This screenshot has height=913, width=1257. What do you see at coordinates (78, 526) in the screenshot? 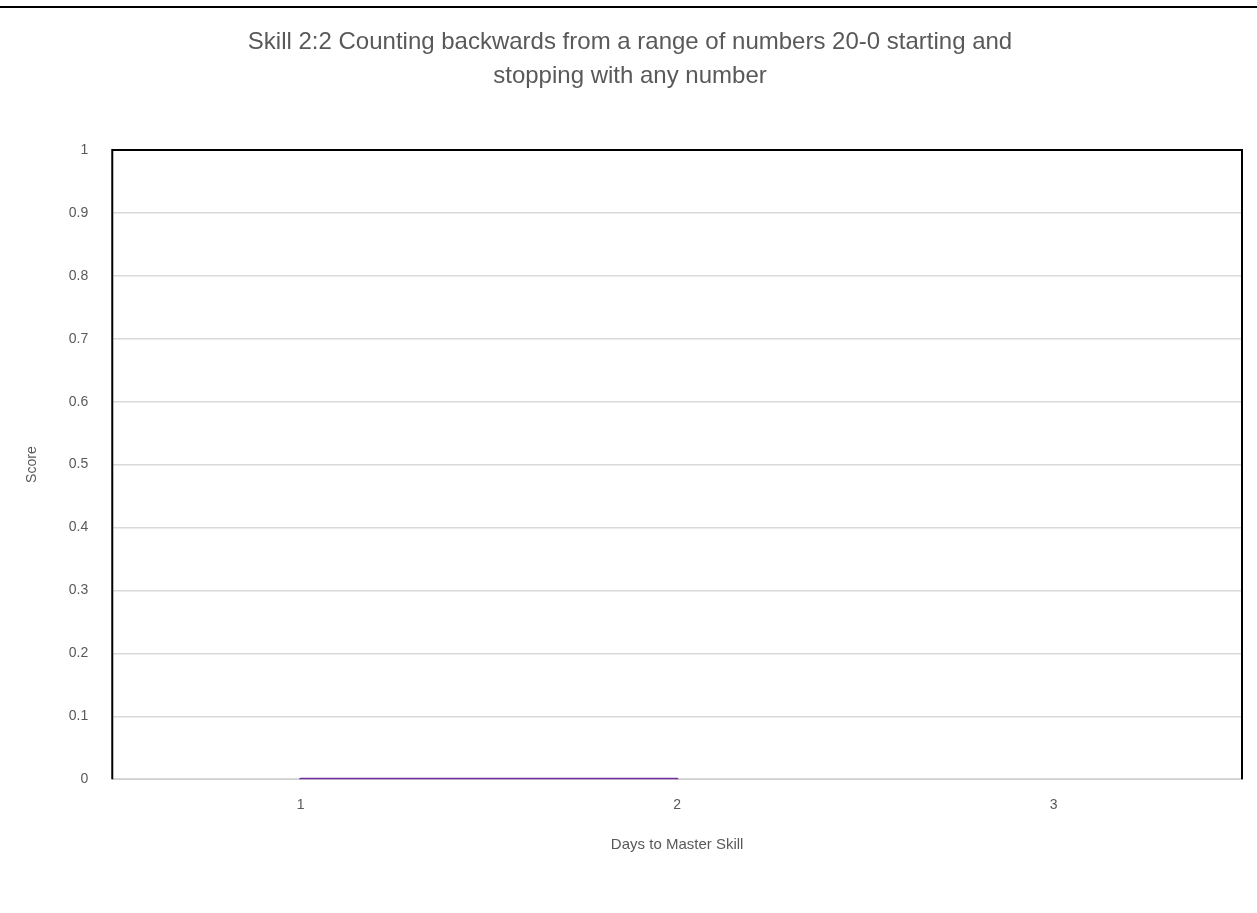
I see `y-tick-label: 0.4` at bounding box center [78, 526].